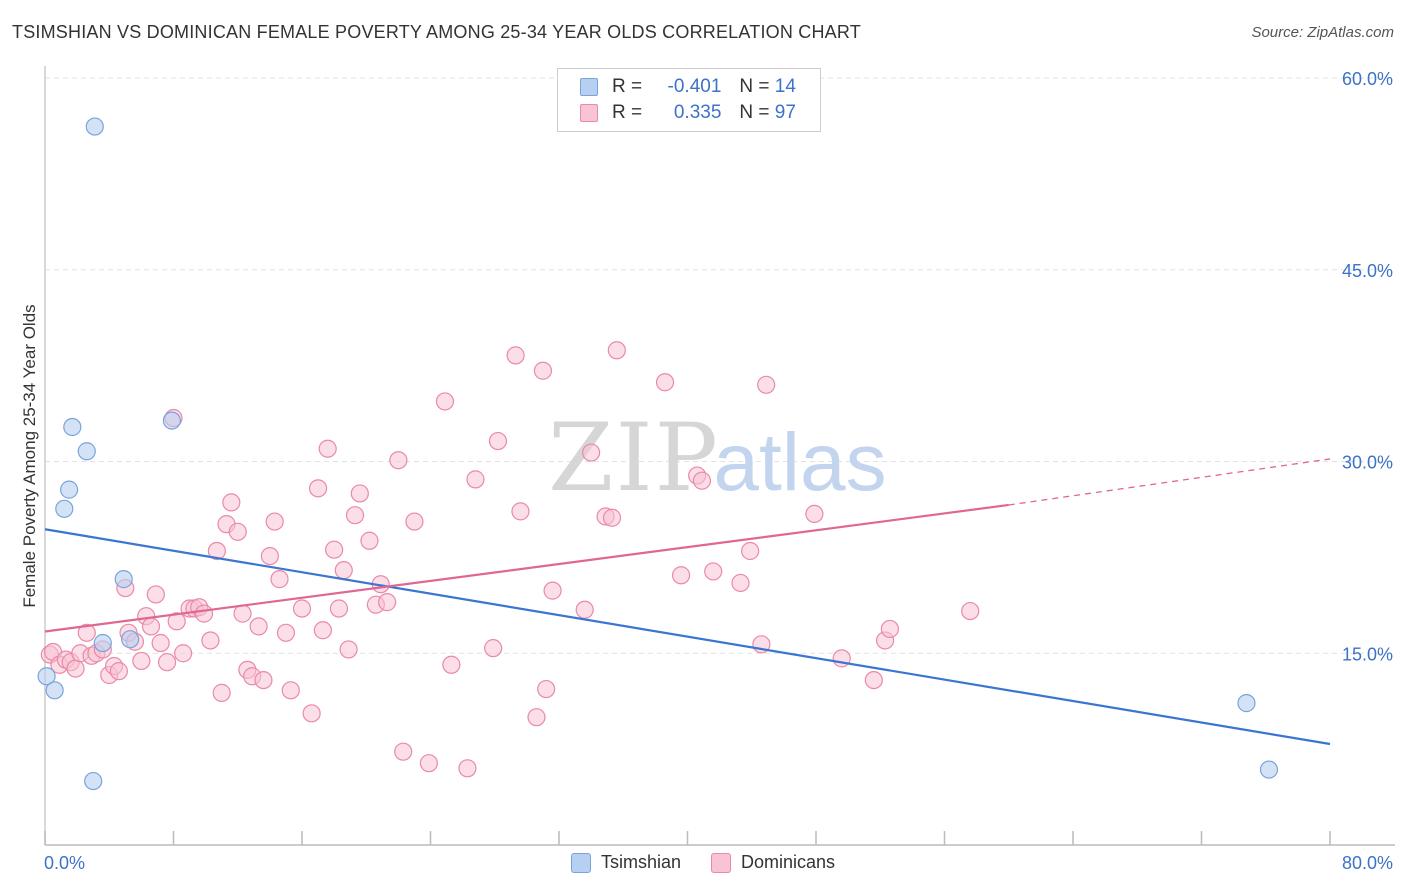 This screenshot has width=1406, height=892. Describe the element at coordinates (1367, 863) in the screenshot. I see `x-tick-label: 80.0%` at that location.